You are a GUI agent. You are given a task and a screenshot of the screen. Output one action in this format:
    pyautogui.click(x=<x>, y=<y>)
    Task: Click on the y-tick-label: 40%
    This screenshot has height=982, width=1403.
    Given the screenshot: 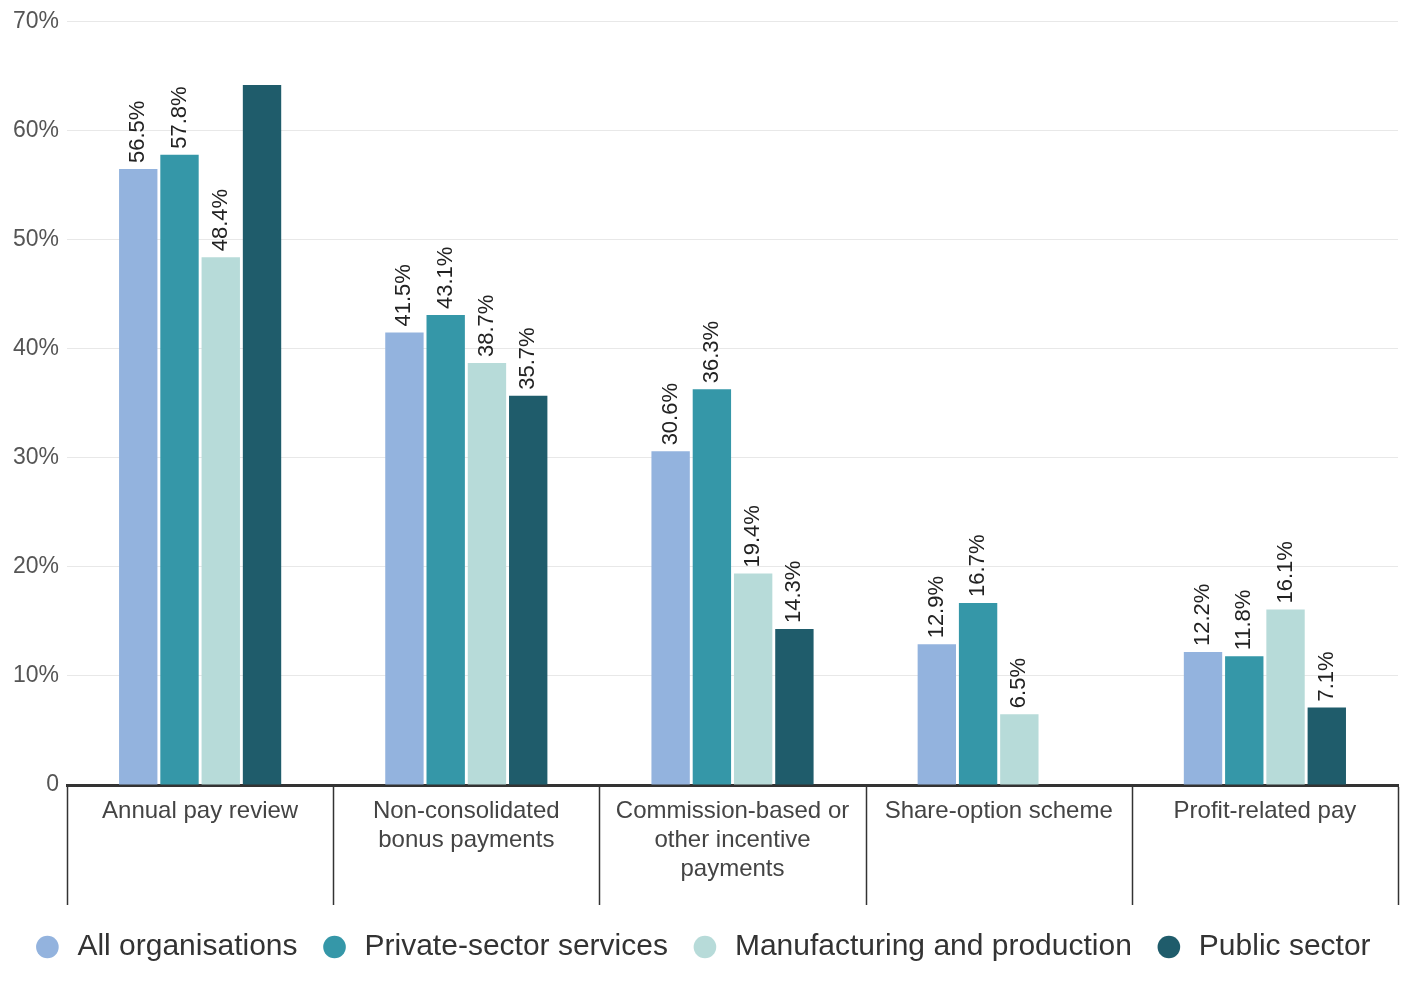 What is the action you would take?
    pyautogui.click(x=36, y=347)
    